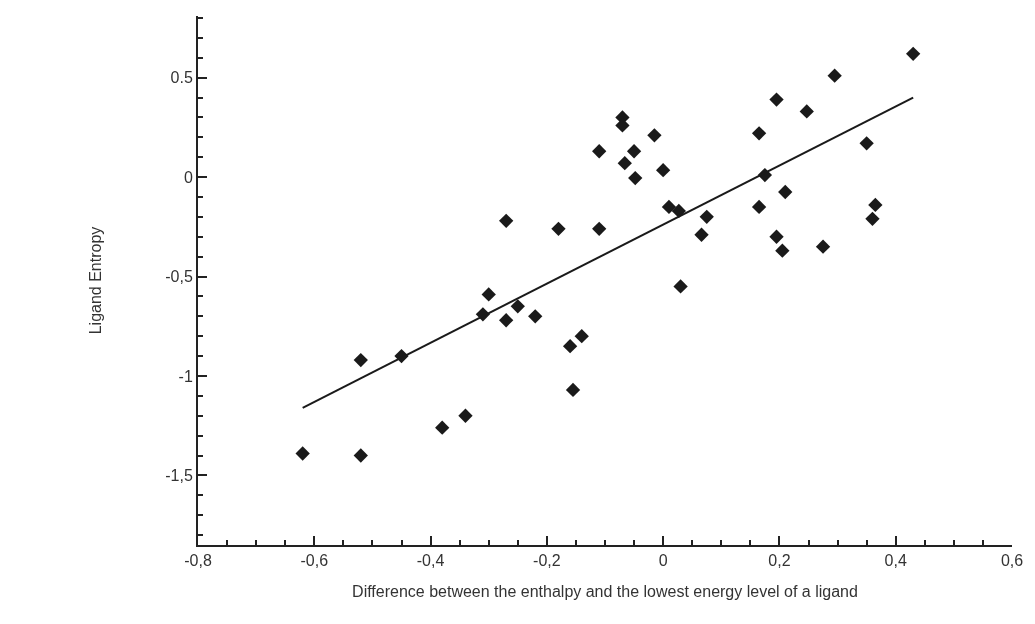 The height and width of the screenshot is (624, 1035). Describe the element at coordinates (779, 561) in the screenshot. I see `x-tick-label: 0,2` at that location.